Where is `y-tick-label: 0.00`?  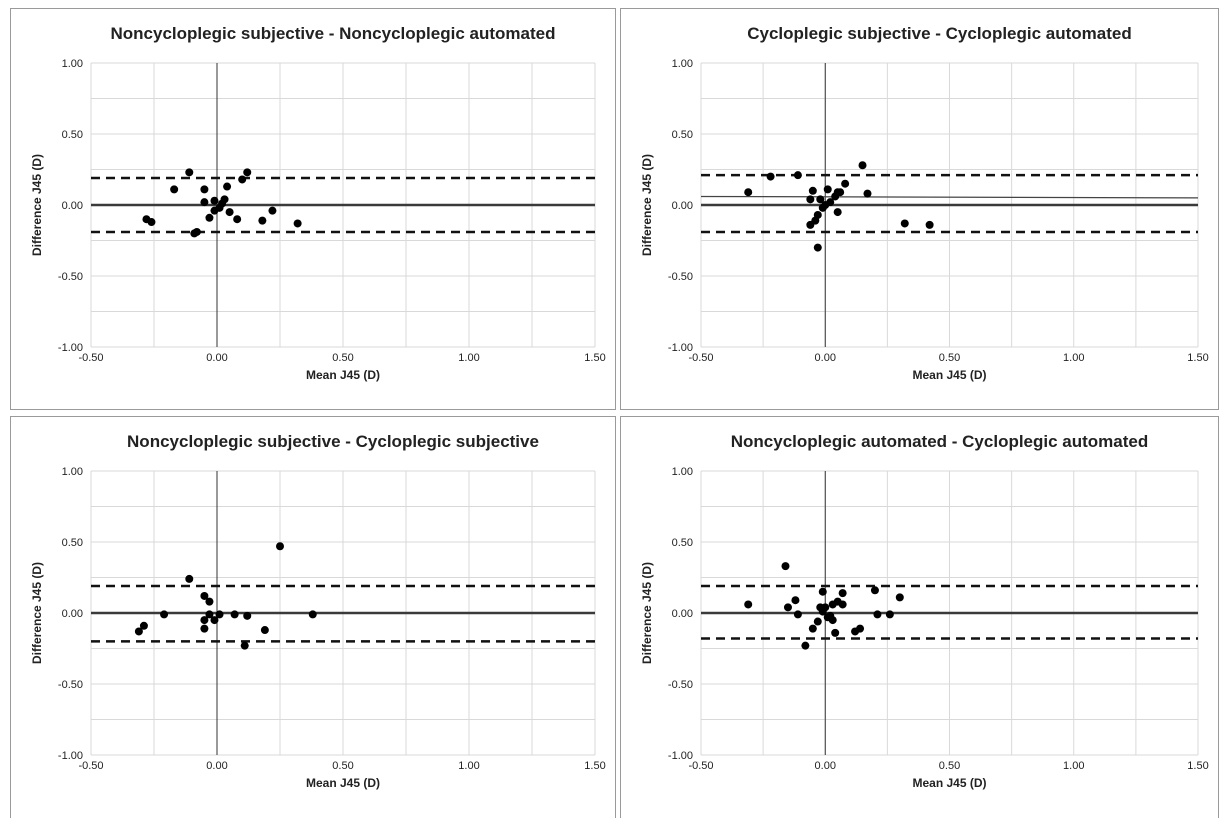 y-tick-label: 0.00 is located at coordinates (682, 206).